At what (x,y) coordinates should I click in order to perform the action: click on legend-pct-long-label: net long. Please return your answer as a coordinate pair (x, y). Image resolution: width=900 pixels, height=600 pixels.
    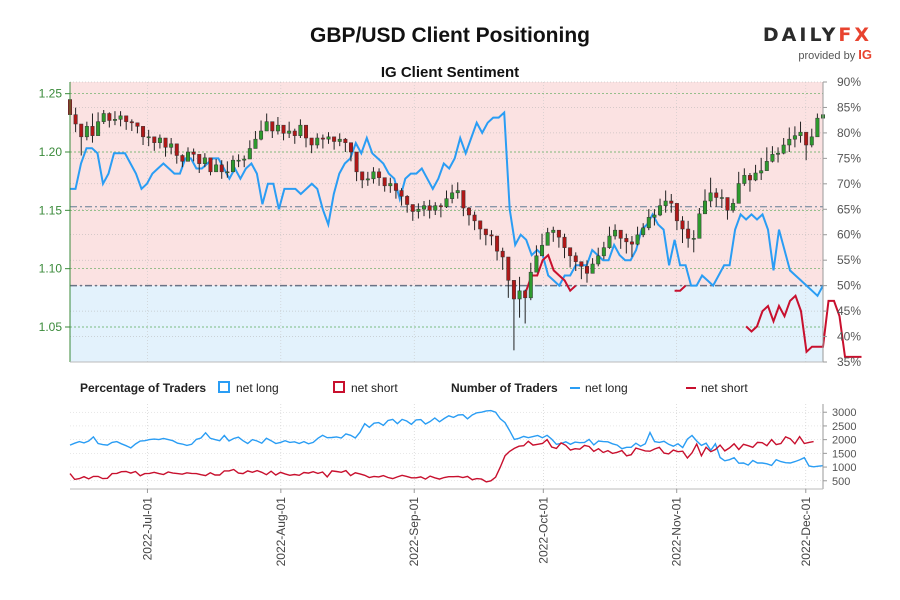
    Looking at the image, I should click on (257, 388).